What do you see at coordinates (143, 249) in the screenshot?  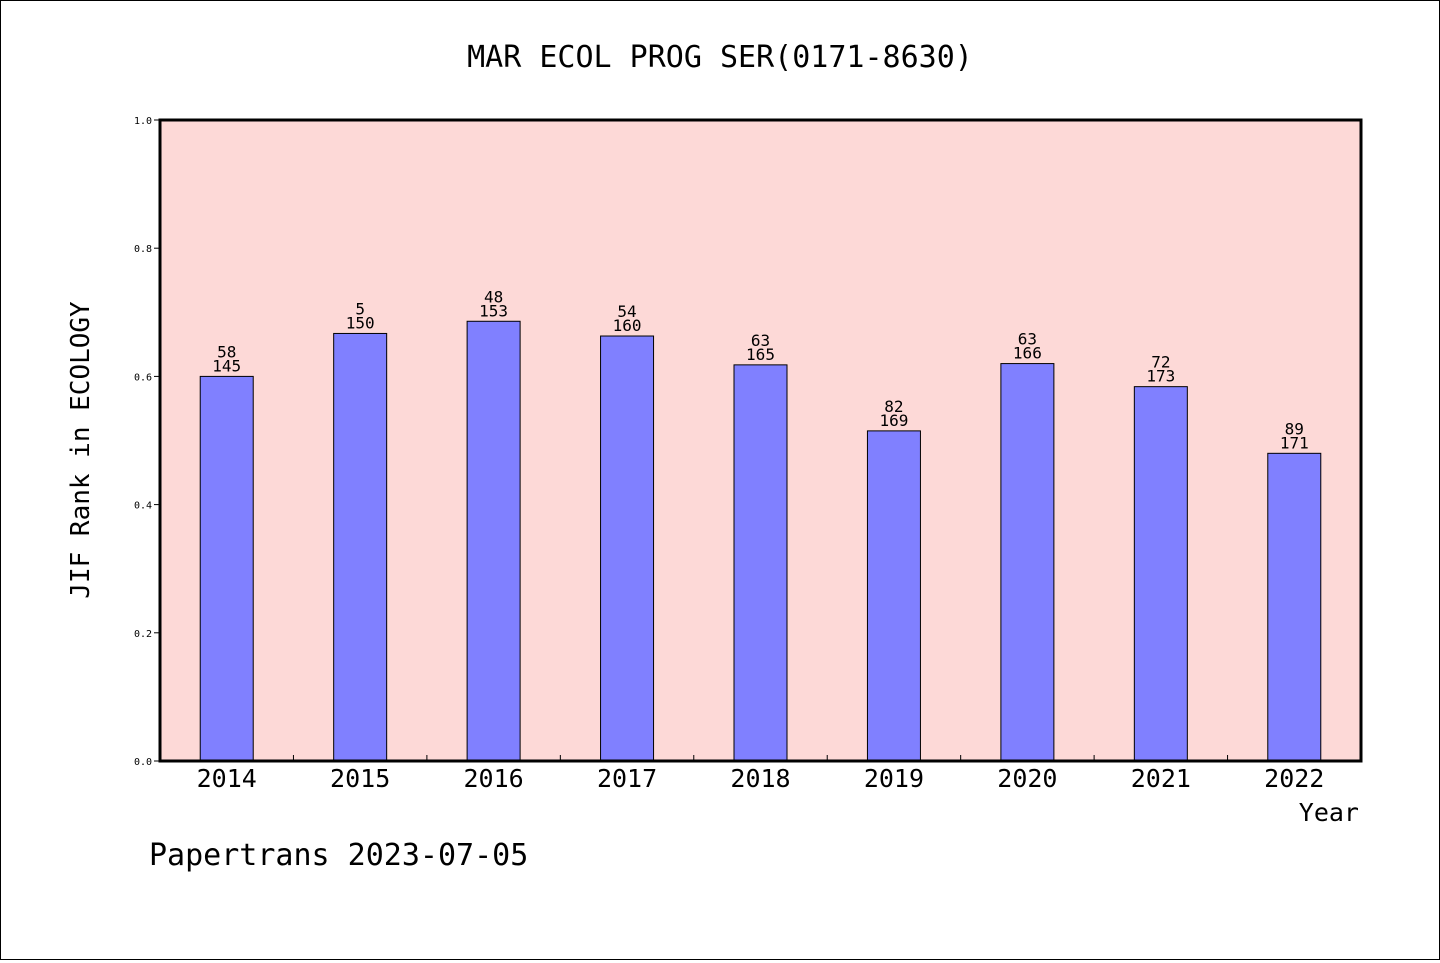 I see `y-tick-label: 0.8` at bounding box center [143, 249].